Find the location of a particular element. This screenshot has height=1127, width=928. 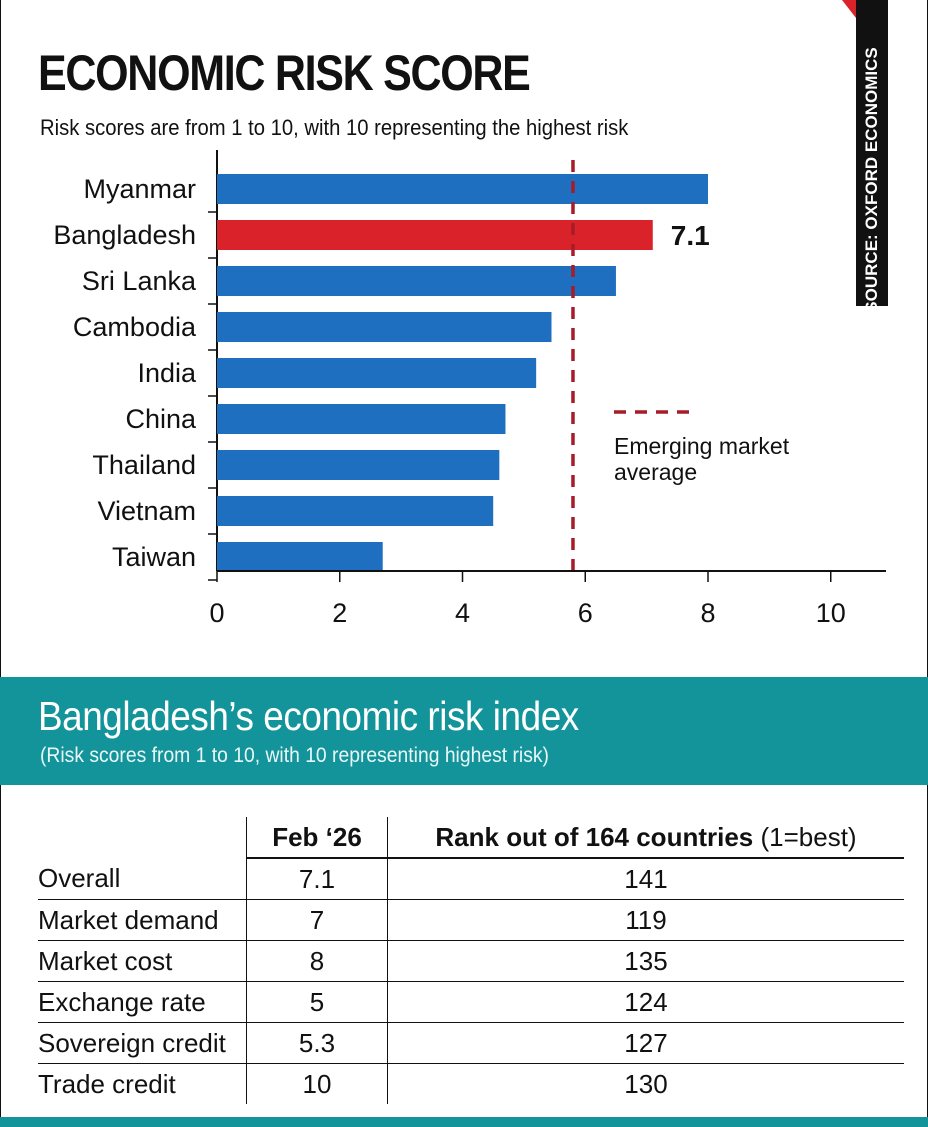

row-rank: 124 is located at coordinates (646, 1002).